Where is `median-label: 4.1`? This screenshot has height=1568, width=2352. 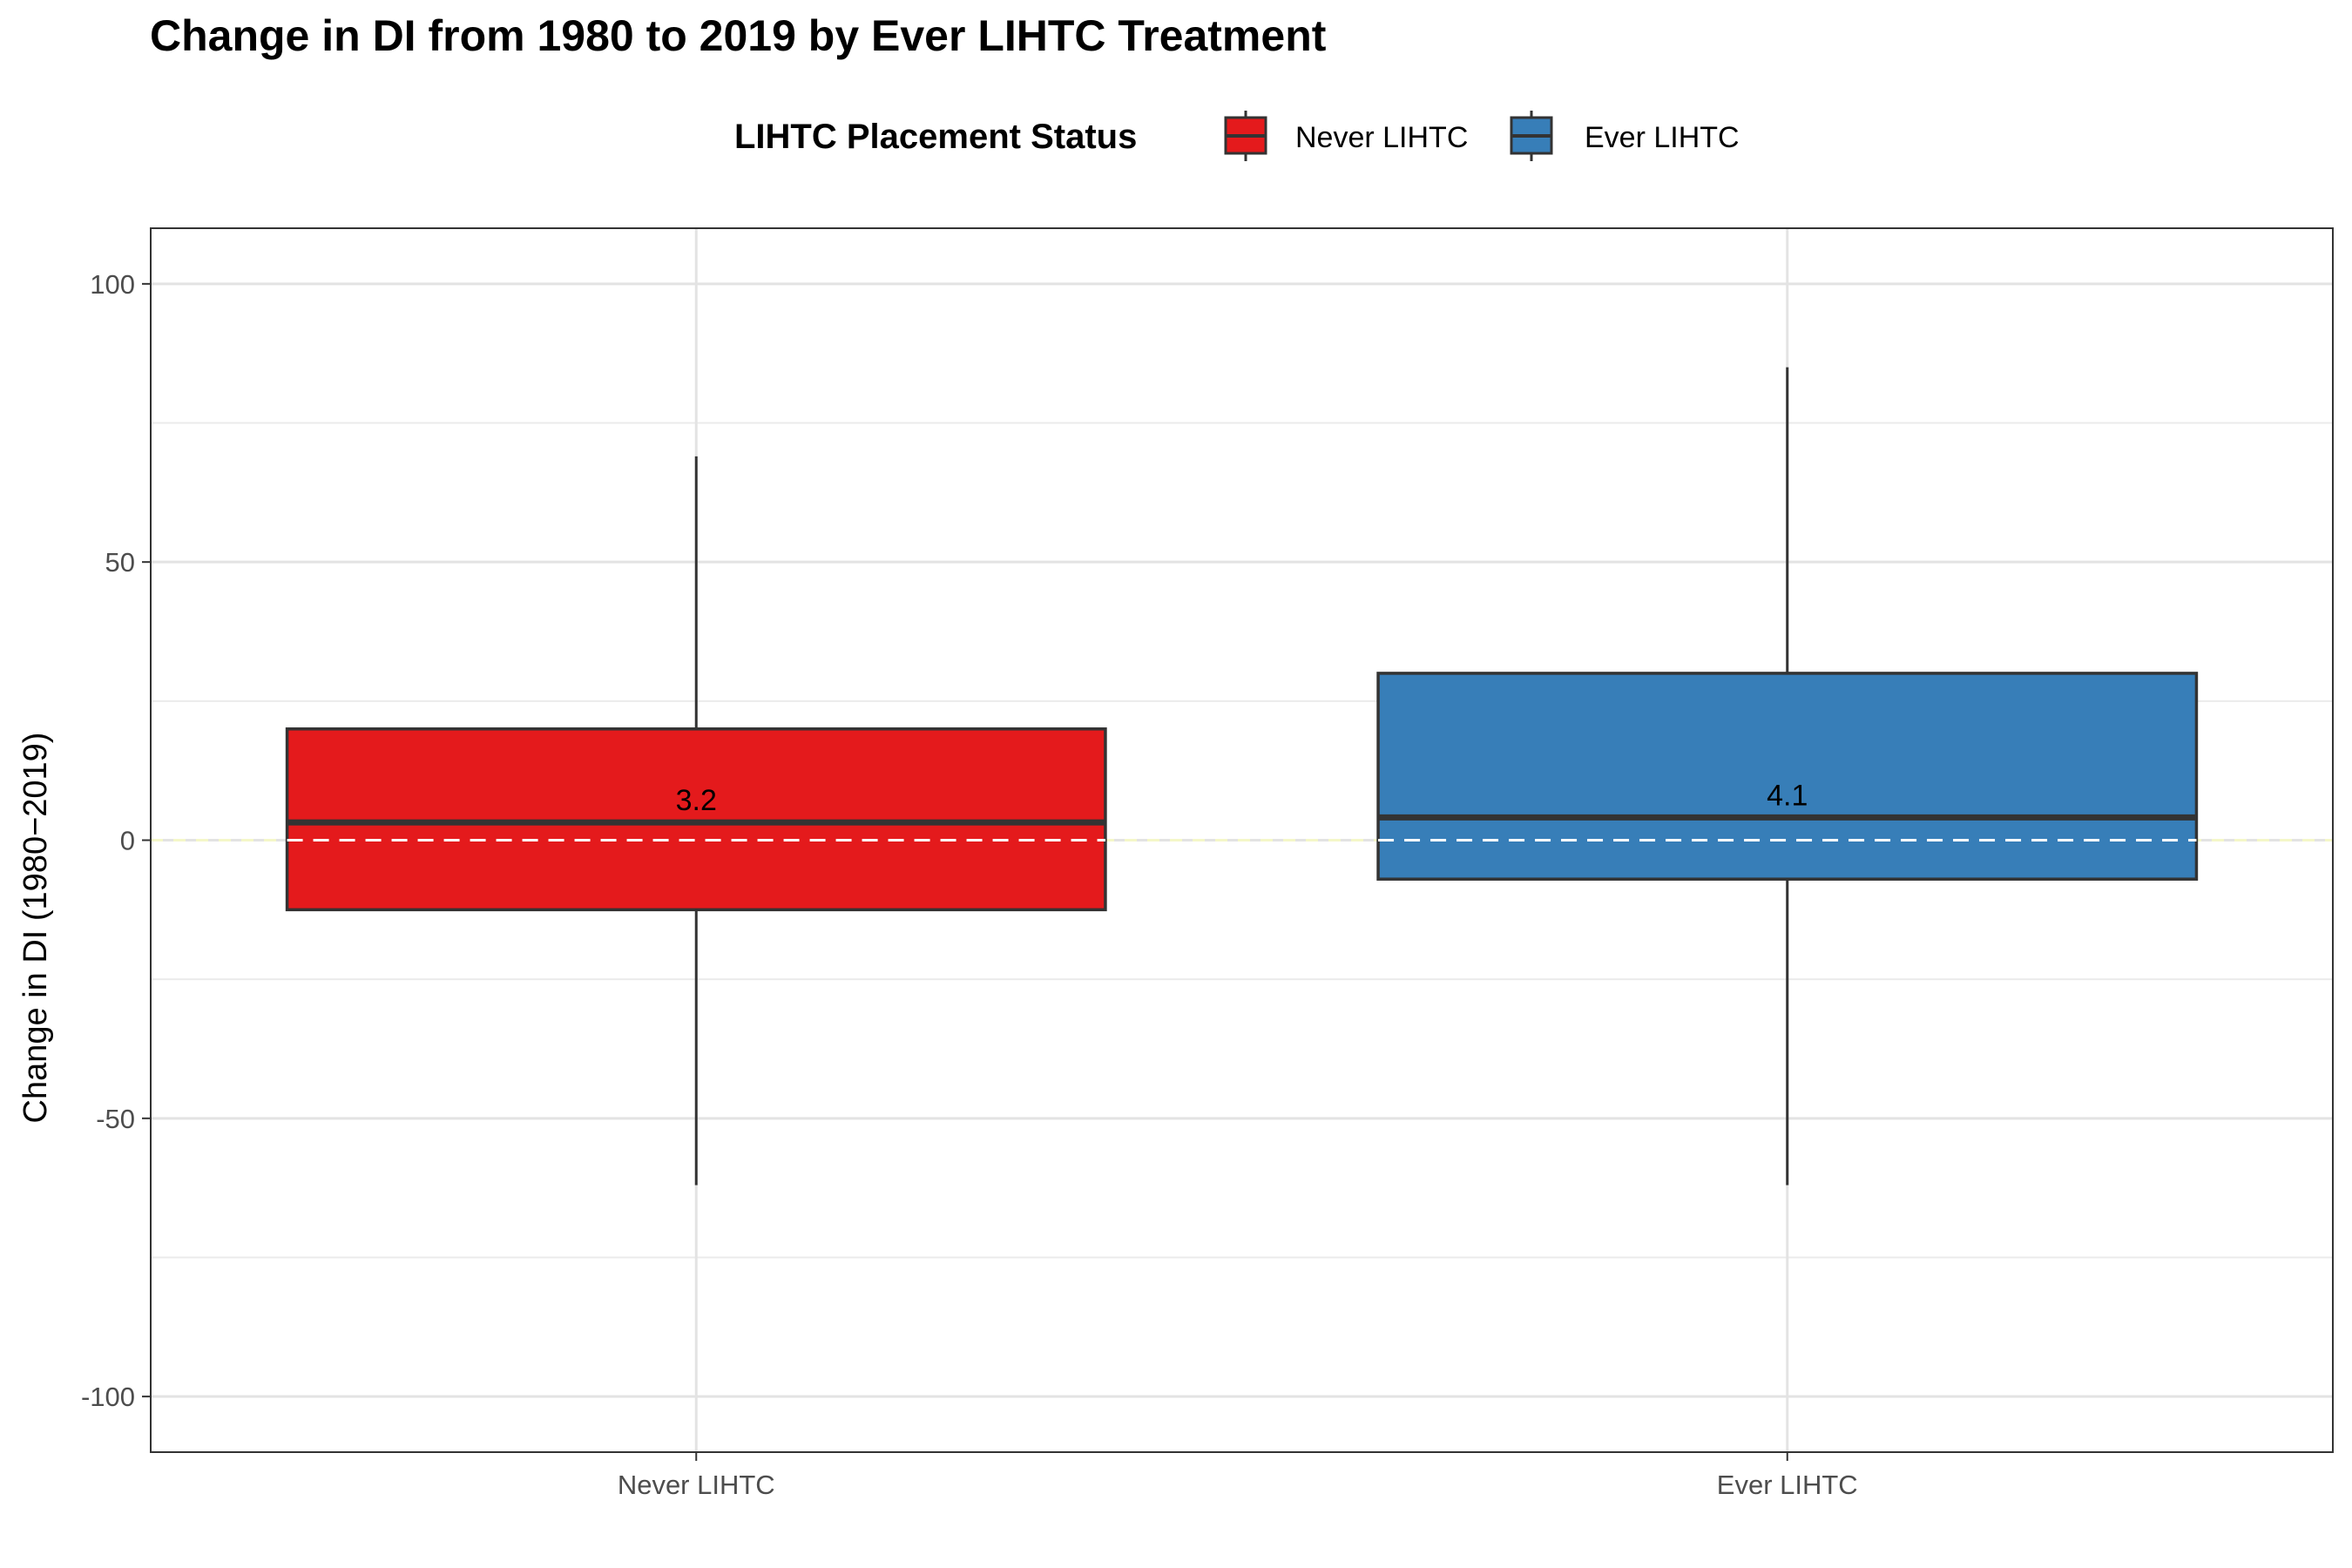
median-label: 4.1 is located at coordinates (1787, 795).